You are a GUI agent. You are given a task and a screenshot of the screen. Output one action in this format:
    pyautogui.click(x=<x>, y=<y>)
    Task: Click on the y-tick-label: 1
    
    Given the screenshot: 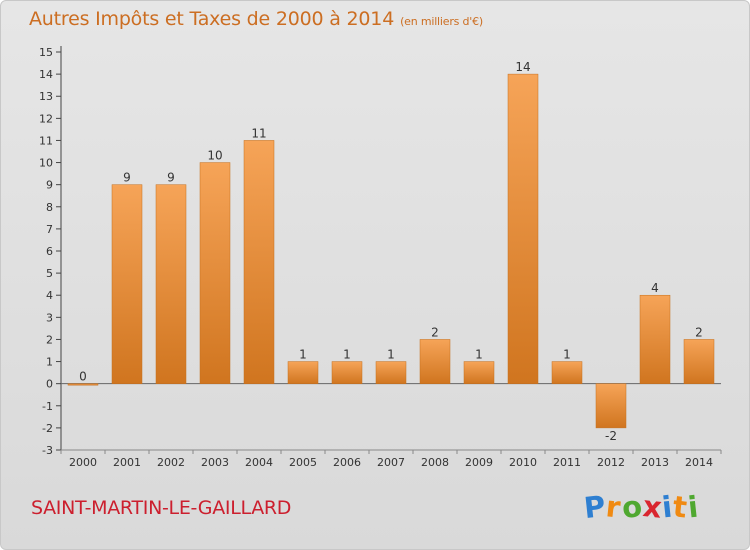 What is the action you would take?
    pyautogui.click(x=49, y=362)
    